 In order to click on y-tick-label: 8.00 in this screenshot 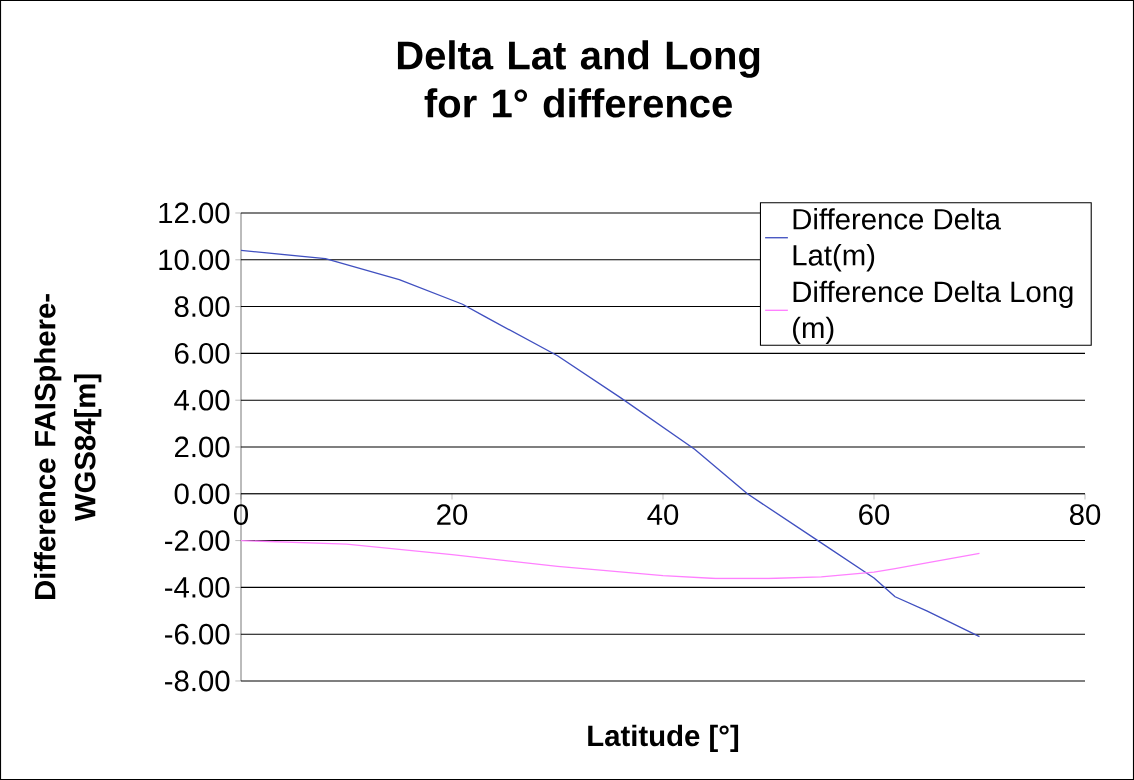, I will do `click(202, 306)`.